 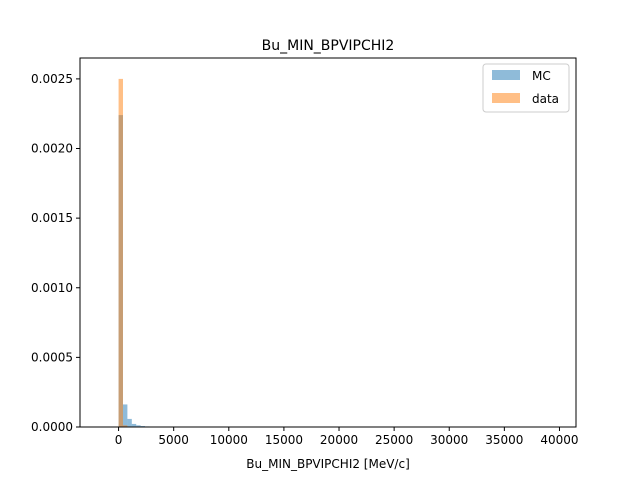 What do you see at coordinates (119, 440) in the screenshot?
I see `x-tick-label: 0` at bounding box center [119, 440].